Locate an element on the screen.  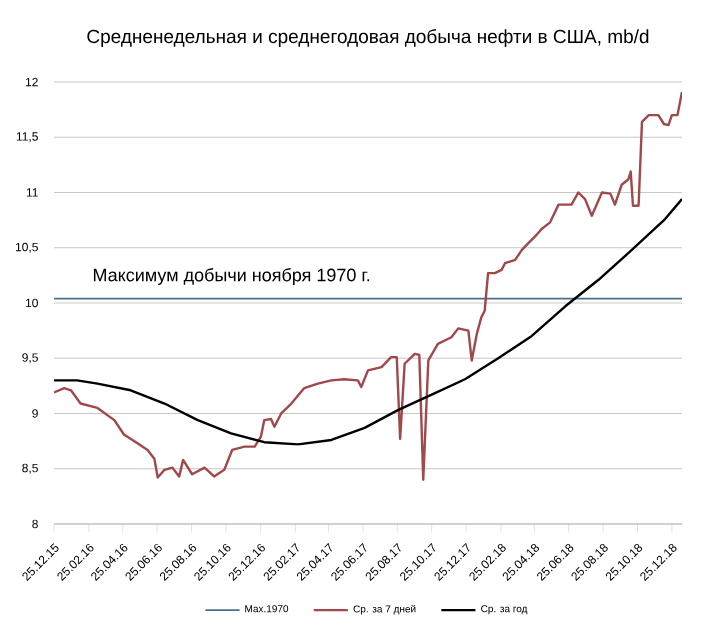
chart-title: Средненедельная и среднегодовая добыча нефти в США, mb/d is located at coordinates (368, 38).